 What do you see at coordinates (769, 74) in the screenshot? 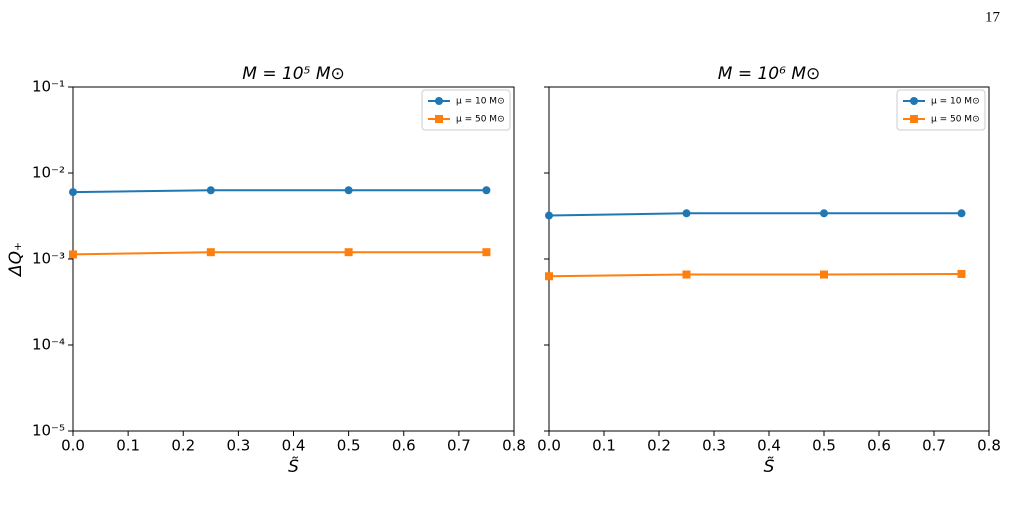
I see `chart-title: M = 10⁶ M⊙` at bounding box center [769, 74].